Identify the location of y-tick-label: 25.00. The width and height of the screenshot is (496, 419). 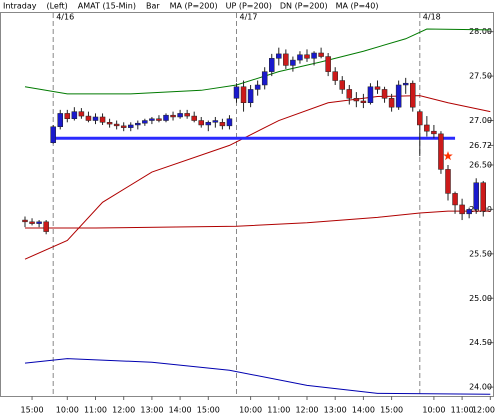
(480, 298).